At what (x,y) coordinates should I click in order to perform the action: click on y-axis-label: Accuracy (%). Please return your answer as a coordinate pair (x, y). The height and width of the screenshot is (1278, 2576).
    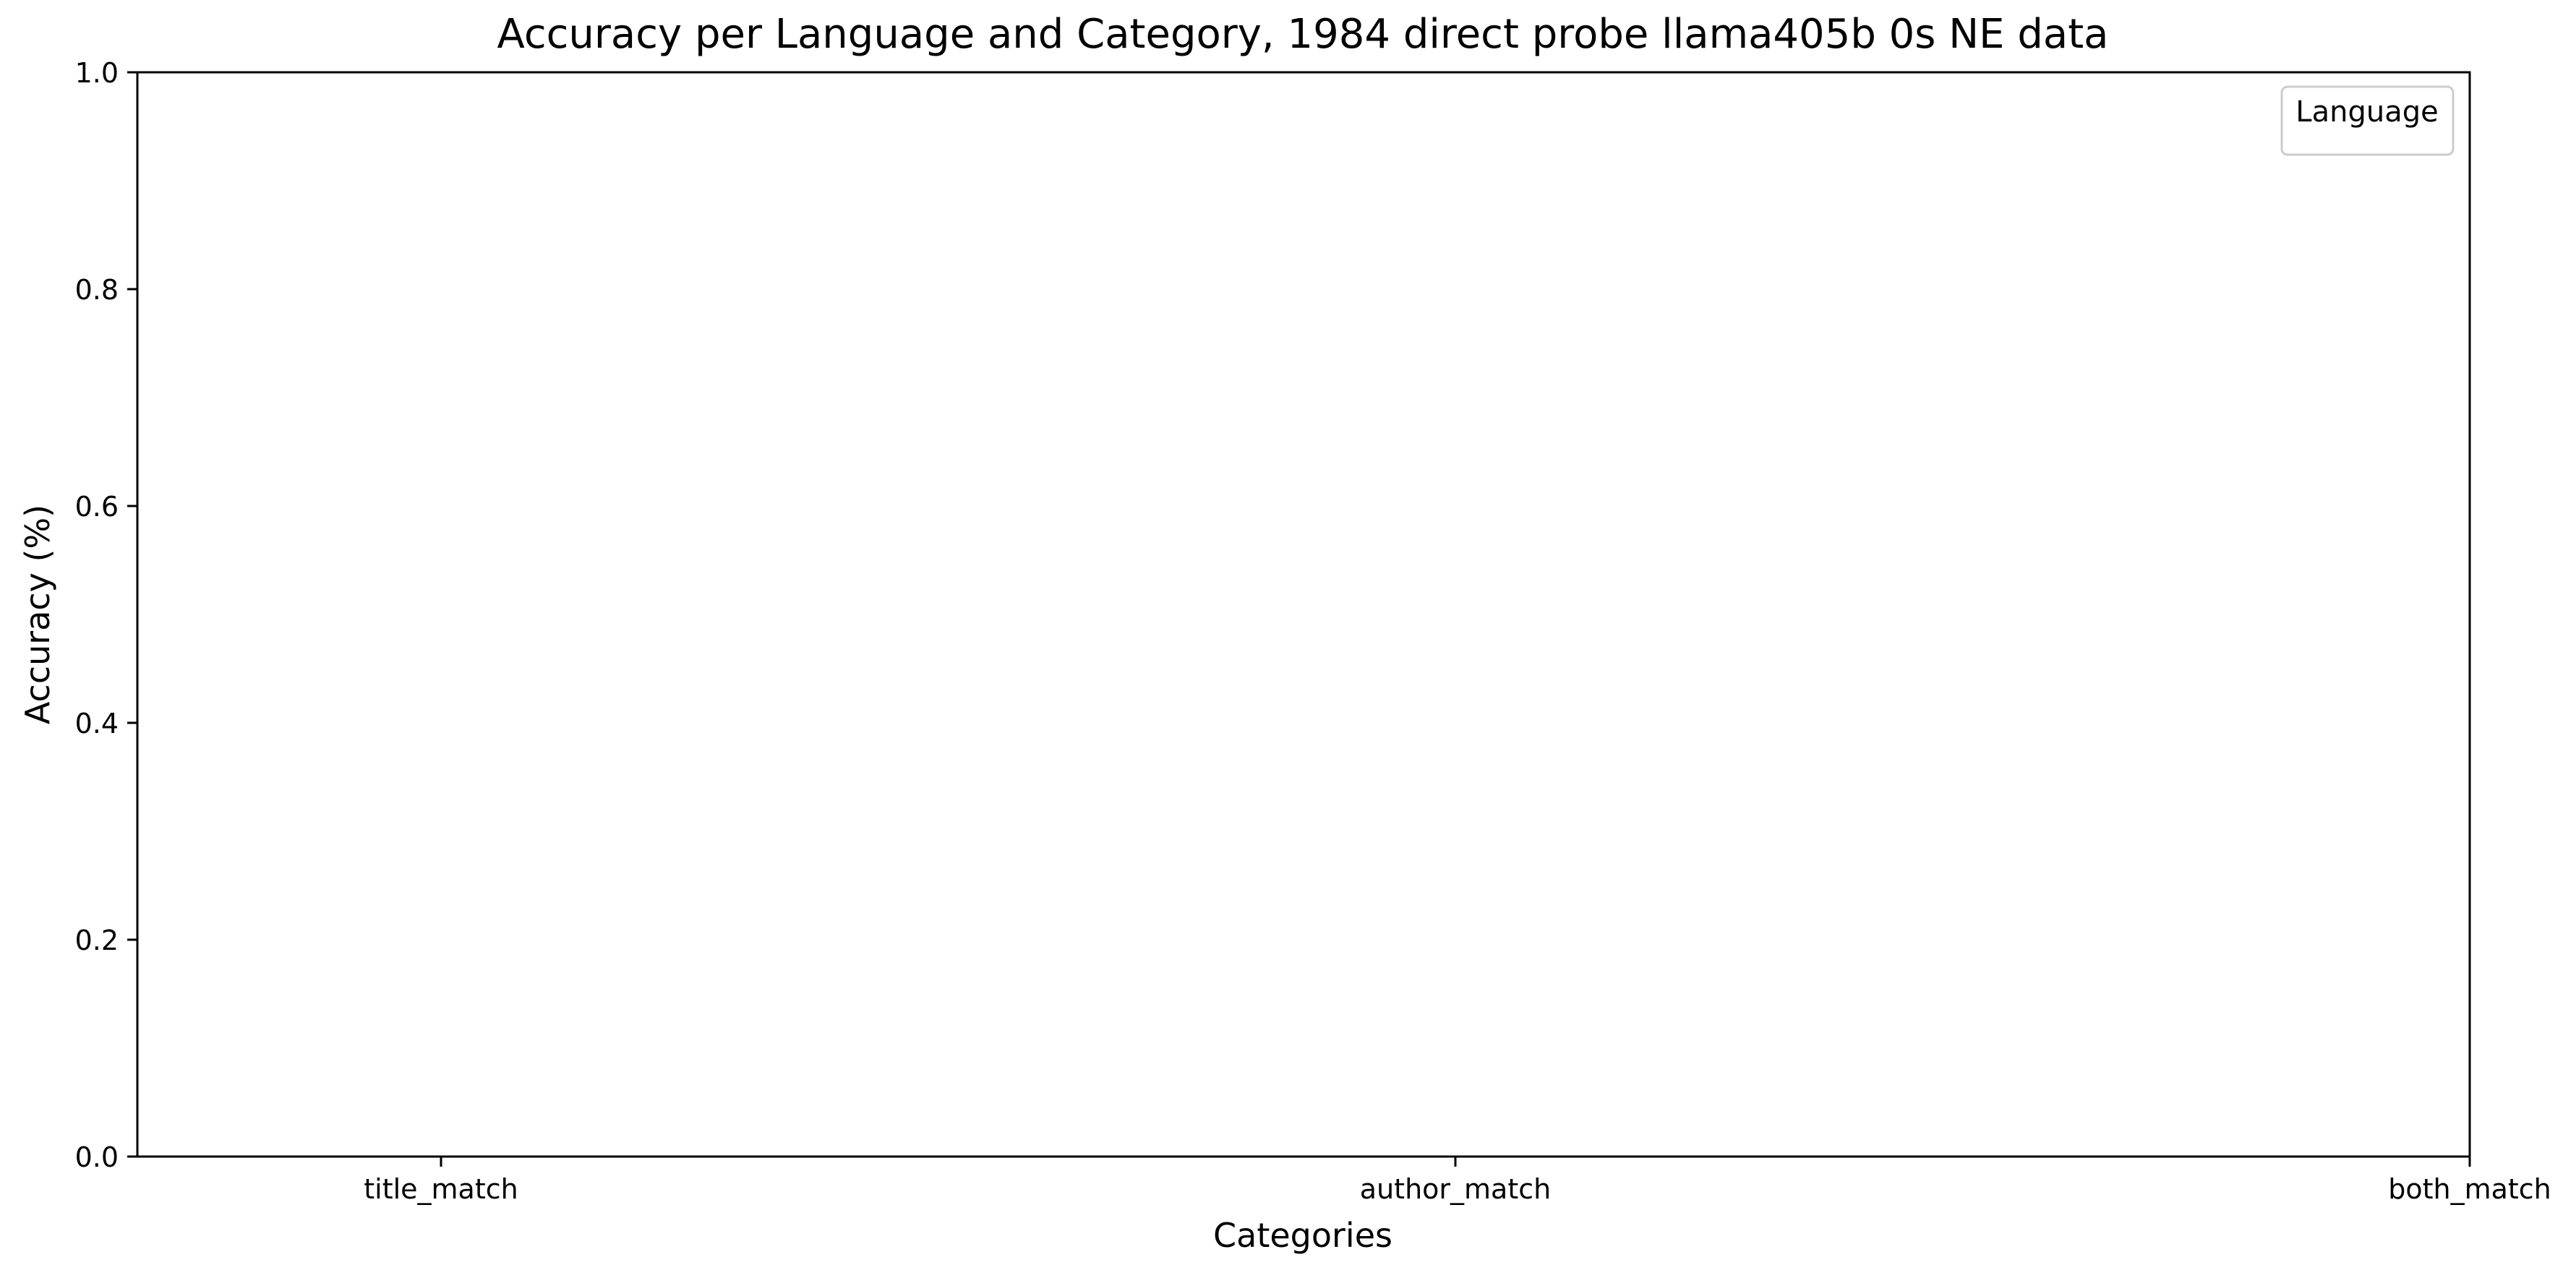
    Looking at the image, I should click on (38, 614).